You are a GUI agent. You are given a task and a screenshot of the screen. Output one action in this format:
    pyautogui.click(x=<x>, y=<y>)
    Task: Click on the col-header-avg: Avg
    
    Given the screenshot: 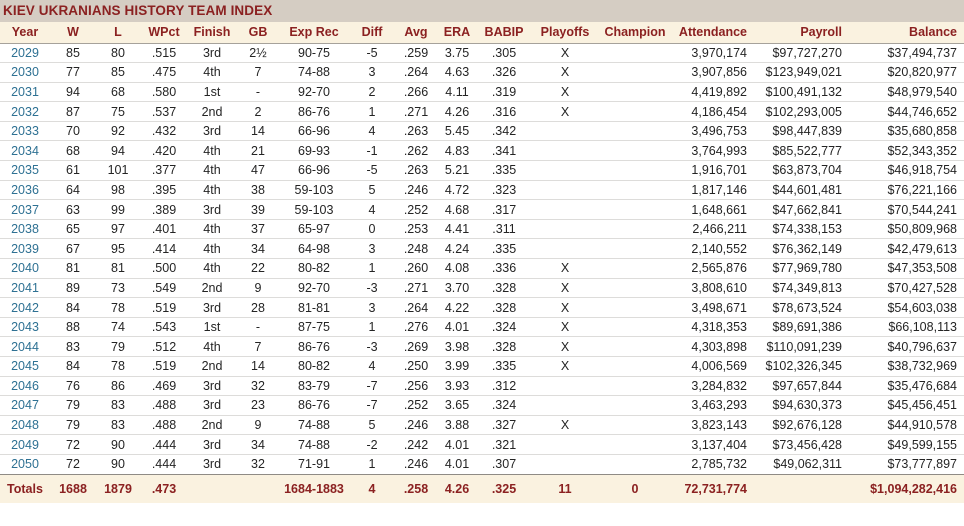 What is the action you would take?
    pyautogui.click(x=416, y=33)
    